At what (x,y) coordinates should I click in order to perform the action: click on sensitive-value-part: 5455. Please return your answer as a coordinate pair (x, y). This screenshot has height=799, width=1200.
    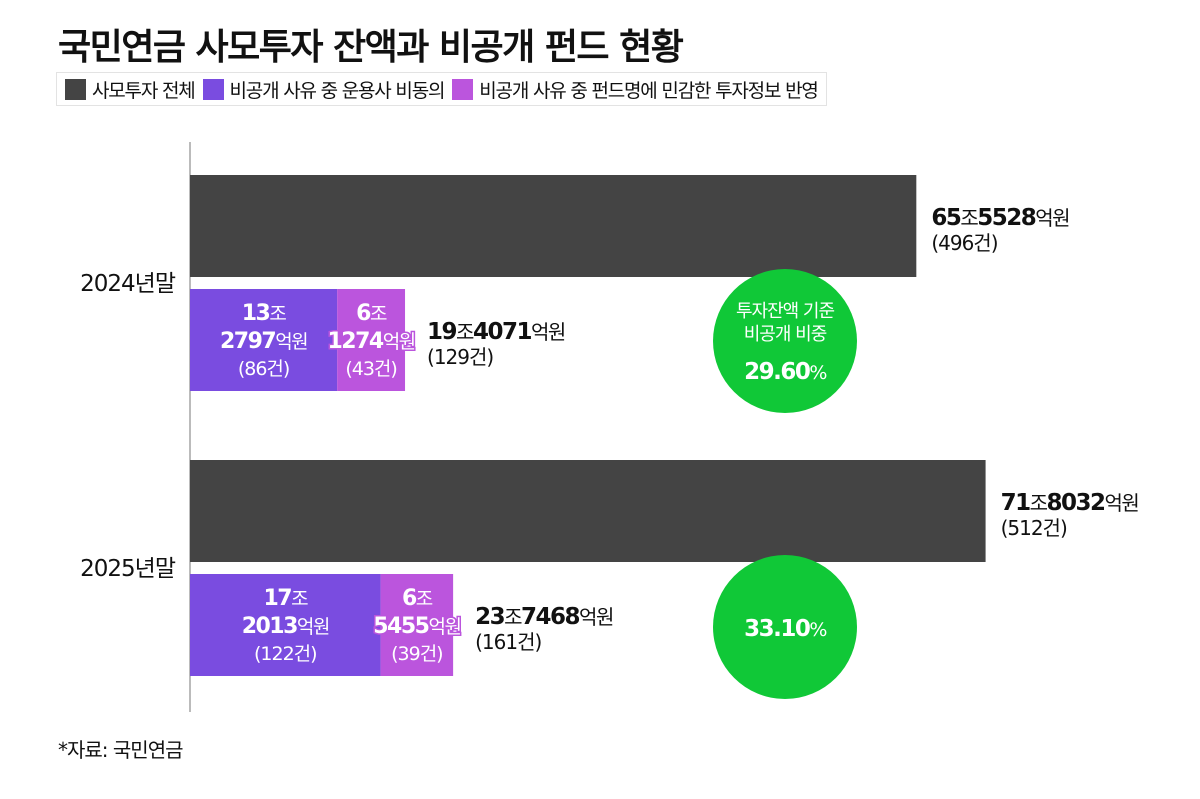
    Looking at the image, I should click on (400, 626).